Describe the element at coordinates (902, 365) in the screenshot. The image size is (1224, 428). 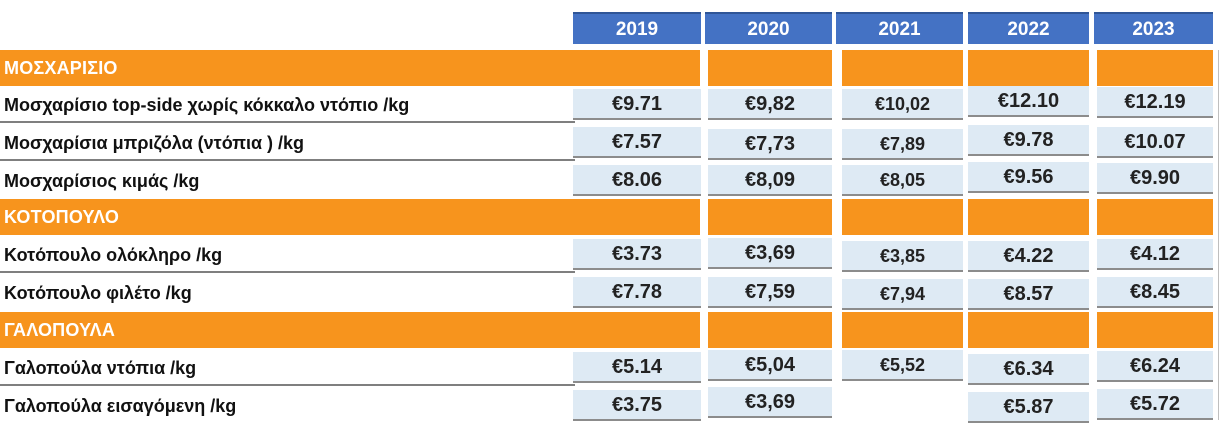
I see `value-cell: €5,52` at that location.